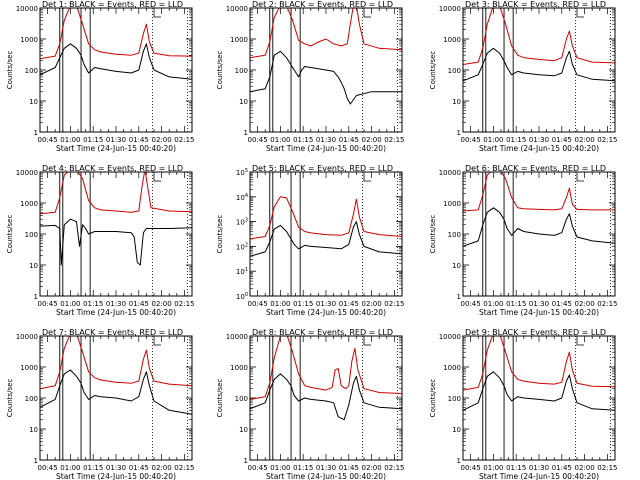  What do you see at coordinates (322, 332) in the screenshot?
I see `panel-title: Det 8: BLACK = Events, RED = LLD` at bounding box center [322, 332].